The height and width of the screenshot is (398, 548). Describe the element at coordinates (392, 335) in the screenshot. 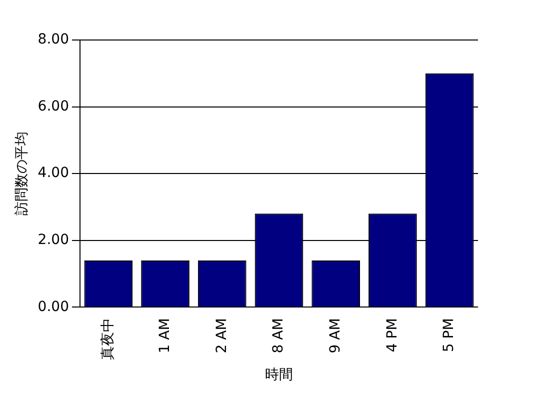

I see `x-tick-label: 4 PM` at that location.